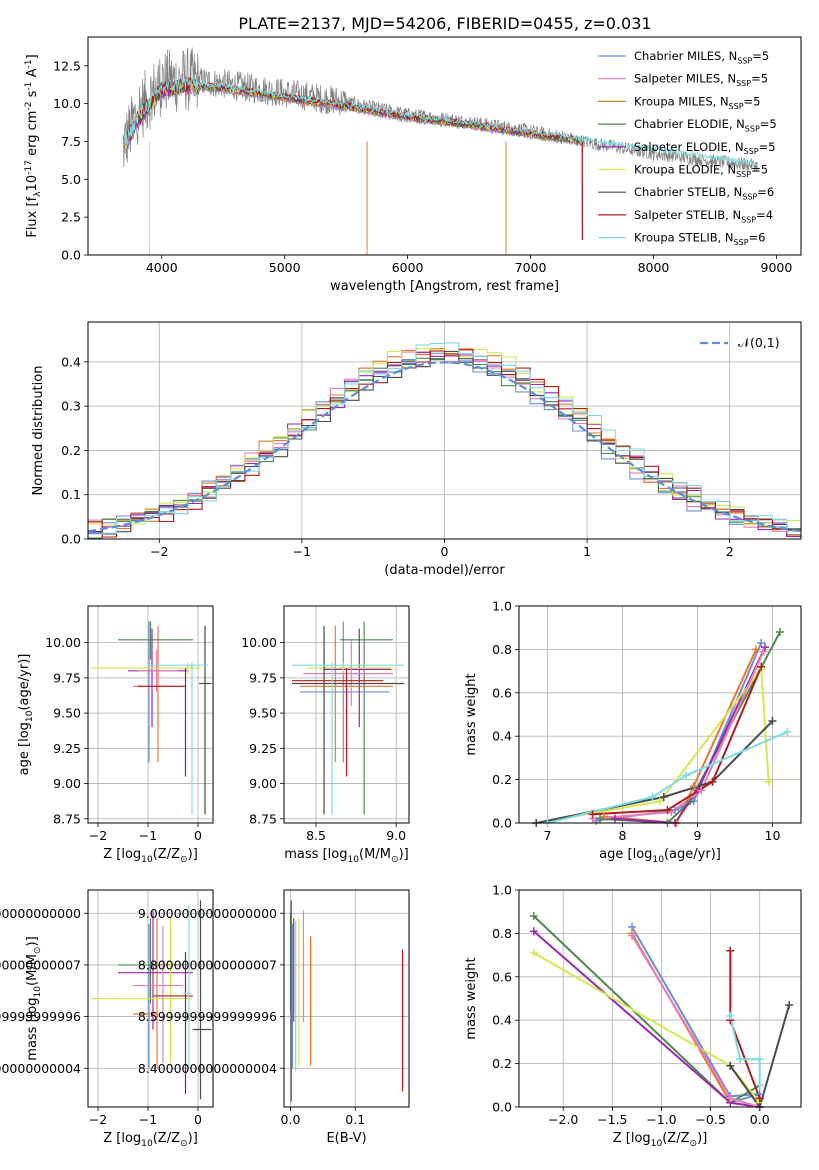 The width and height of the screenshot is (819, 1170). What do you see at coordinates (502, 933) in the screenshot?
I see `y-tick-label: 0.8` at bounding box center [502, 933].